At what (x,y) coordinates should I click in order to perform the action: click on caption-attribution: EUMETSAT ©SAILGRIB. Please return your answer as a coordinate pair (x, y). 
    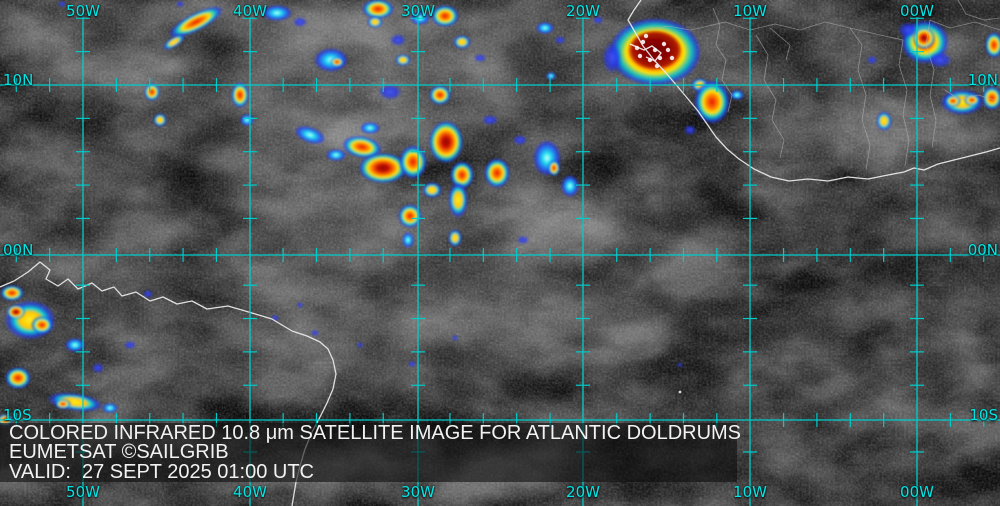
    Looking at the image, I should click on (119, 452).